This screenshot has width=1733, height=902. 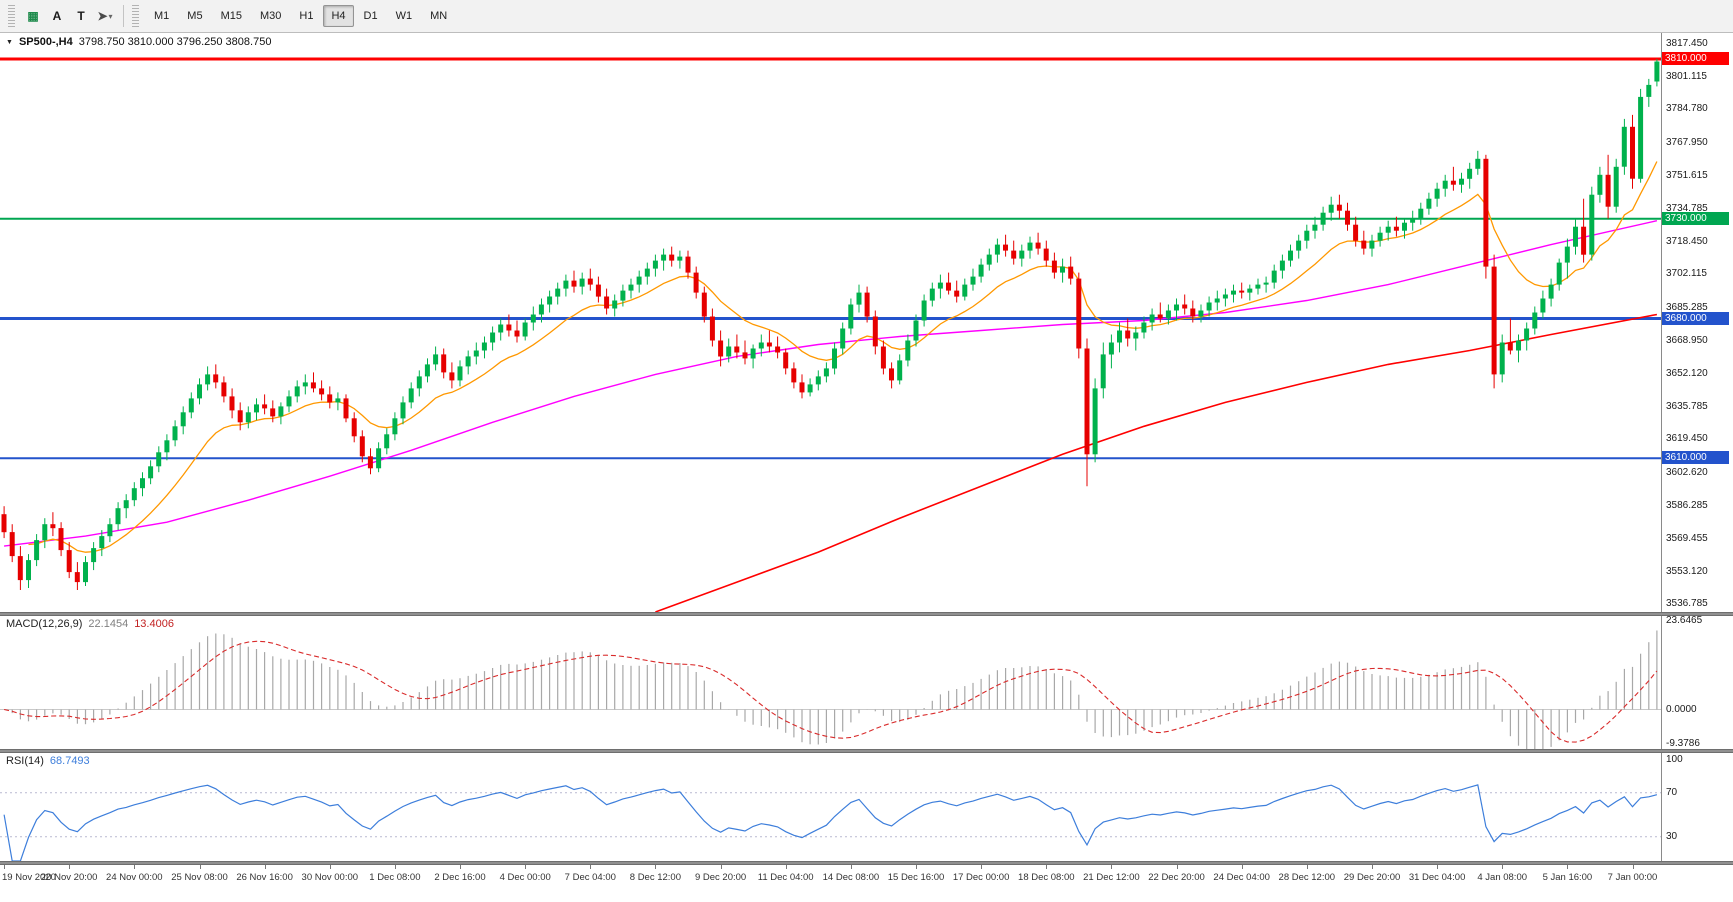 What do you see at coordinates (1695, 218) in the screenshot?
I see `price-level-badge: 3730.000` at bounding box center [1695, 218].